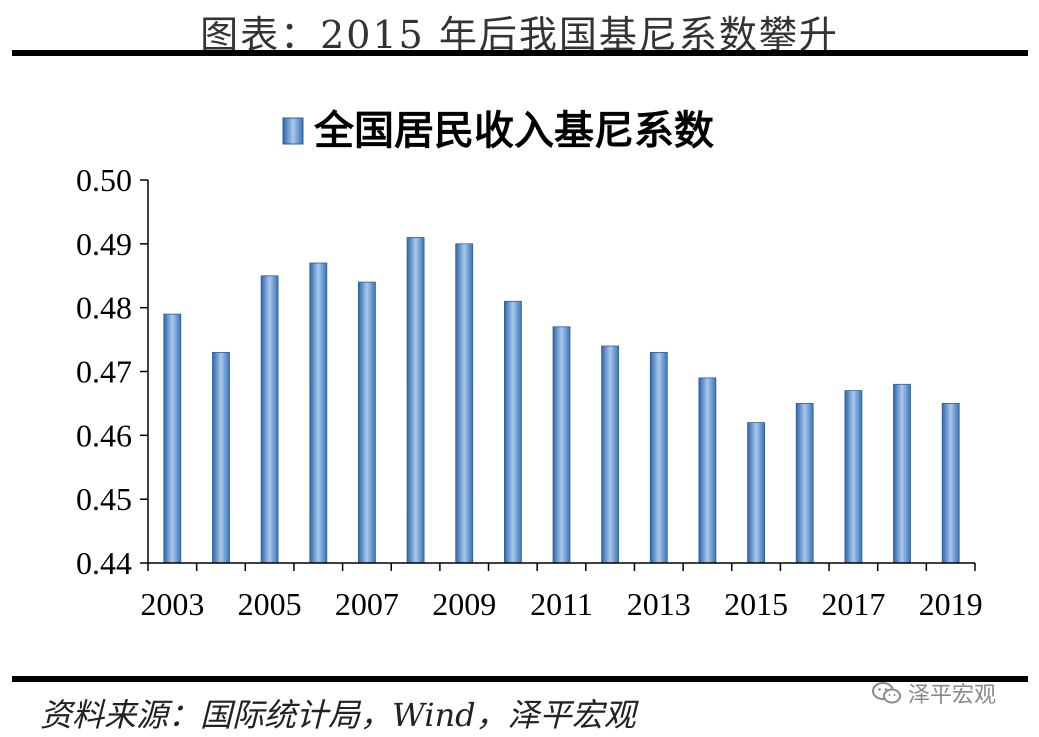  I want to click on legend-label: 全国居民收入基尼系数, so click(513, 131).